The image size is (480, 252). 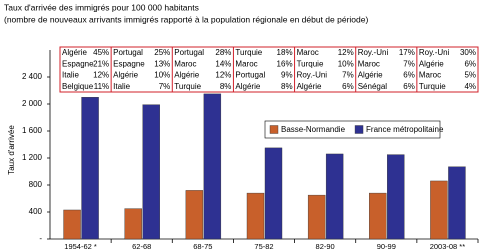 I want to click on y-tick-label: -, so click(x=40, y=238).